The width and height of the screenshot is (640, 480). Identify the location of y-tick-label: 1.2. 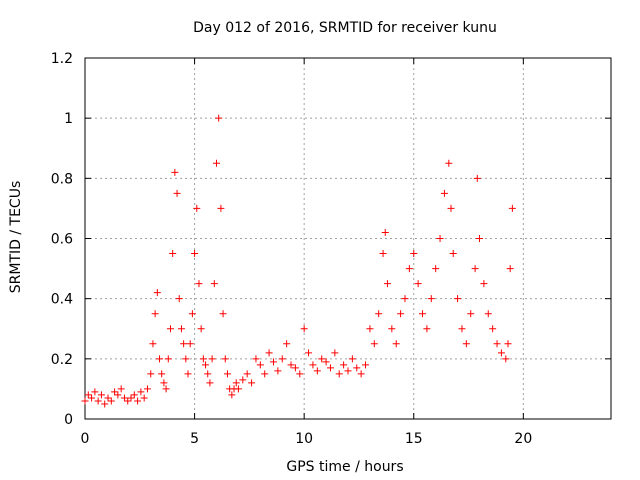
(62, 59).